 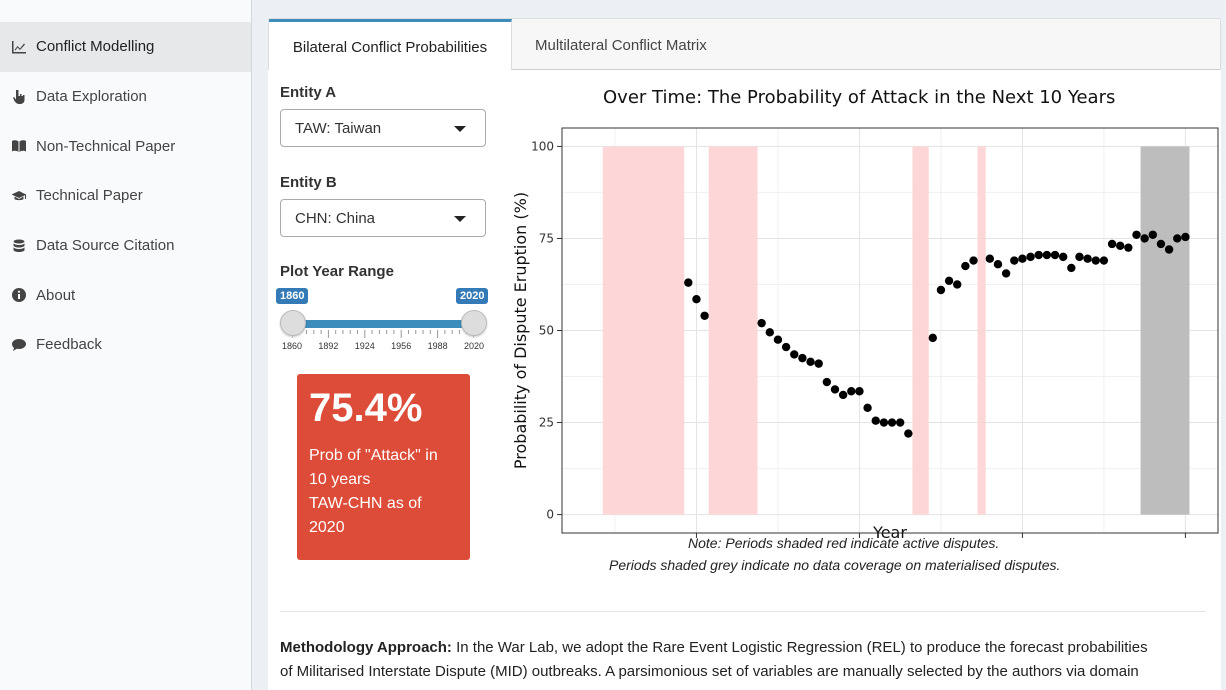 I want to click on slider-from-badge: 1860, so click(x=292, y=296).